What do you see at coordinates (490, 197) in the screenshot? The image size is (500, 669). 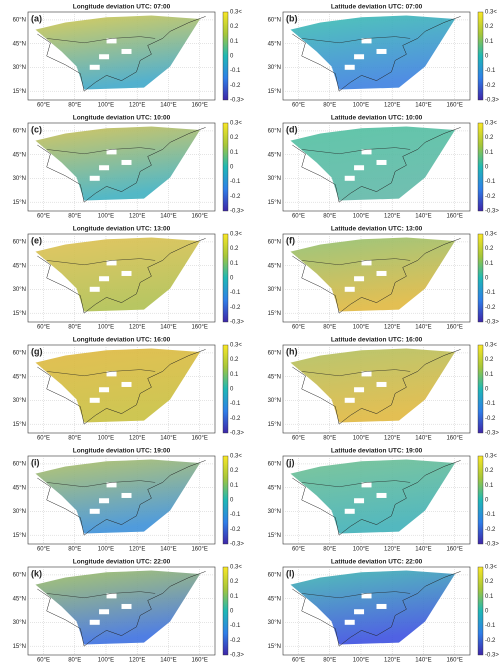 I see `colorbar-tick-label: -0.2` at bounding box center [490, 197].